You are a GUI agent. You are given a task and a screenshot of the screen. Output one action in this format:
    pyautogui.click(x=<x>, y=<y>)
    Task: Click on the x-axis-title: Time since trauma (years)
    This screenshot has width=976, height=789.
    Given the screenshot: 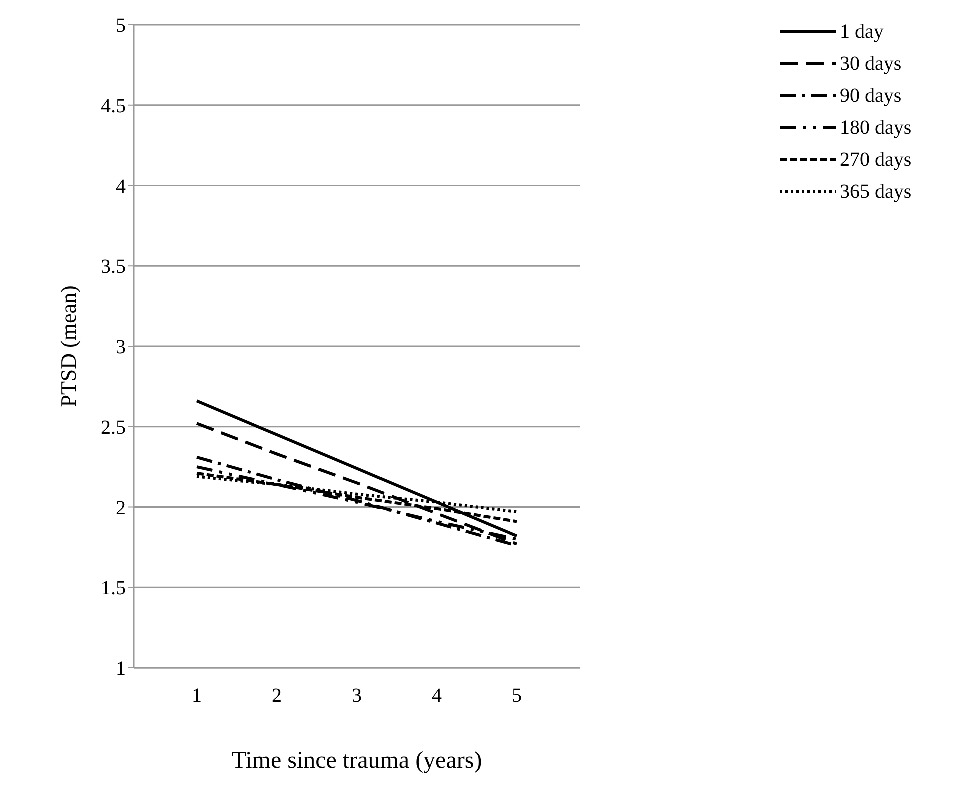 What is the action you would take?
    pyautogui.click(x=357, y=761)
    